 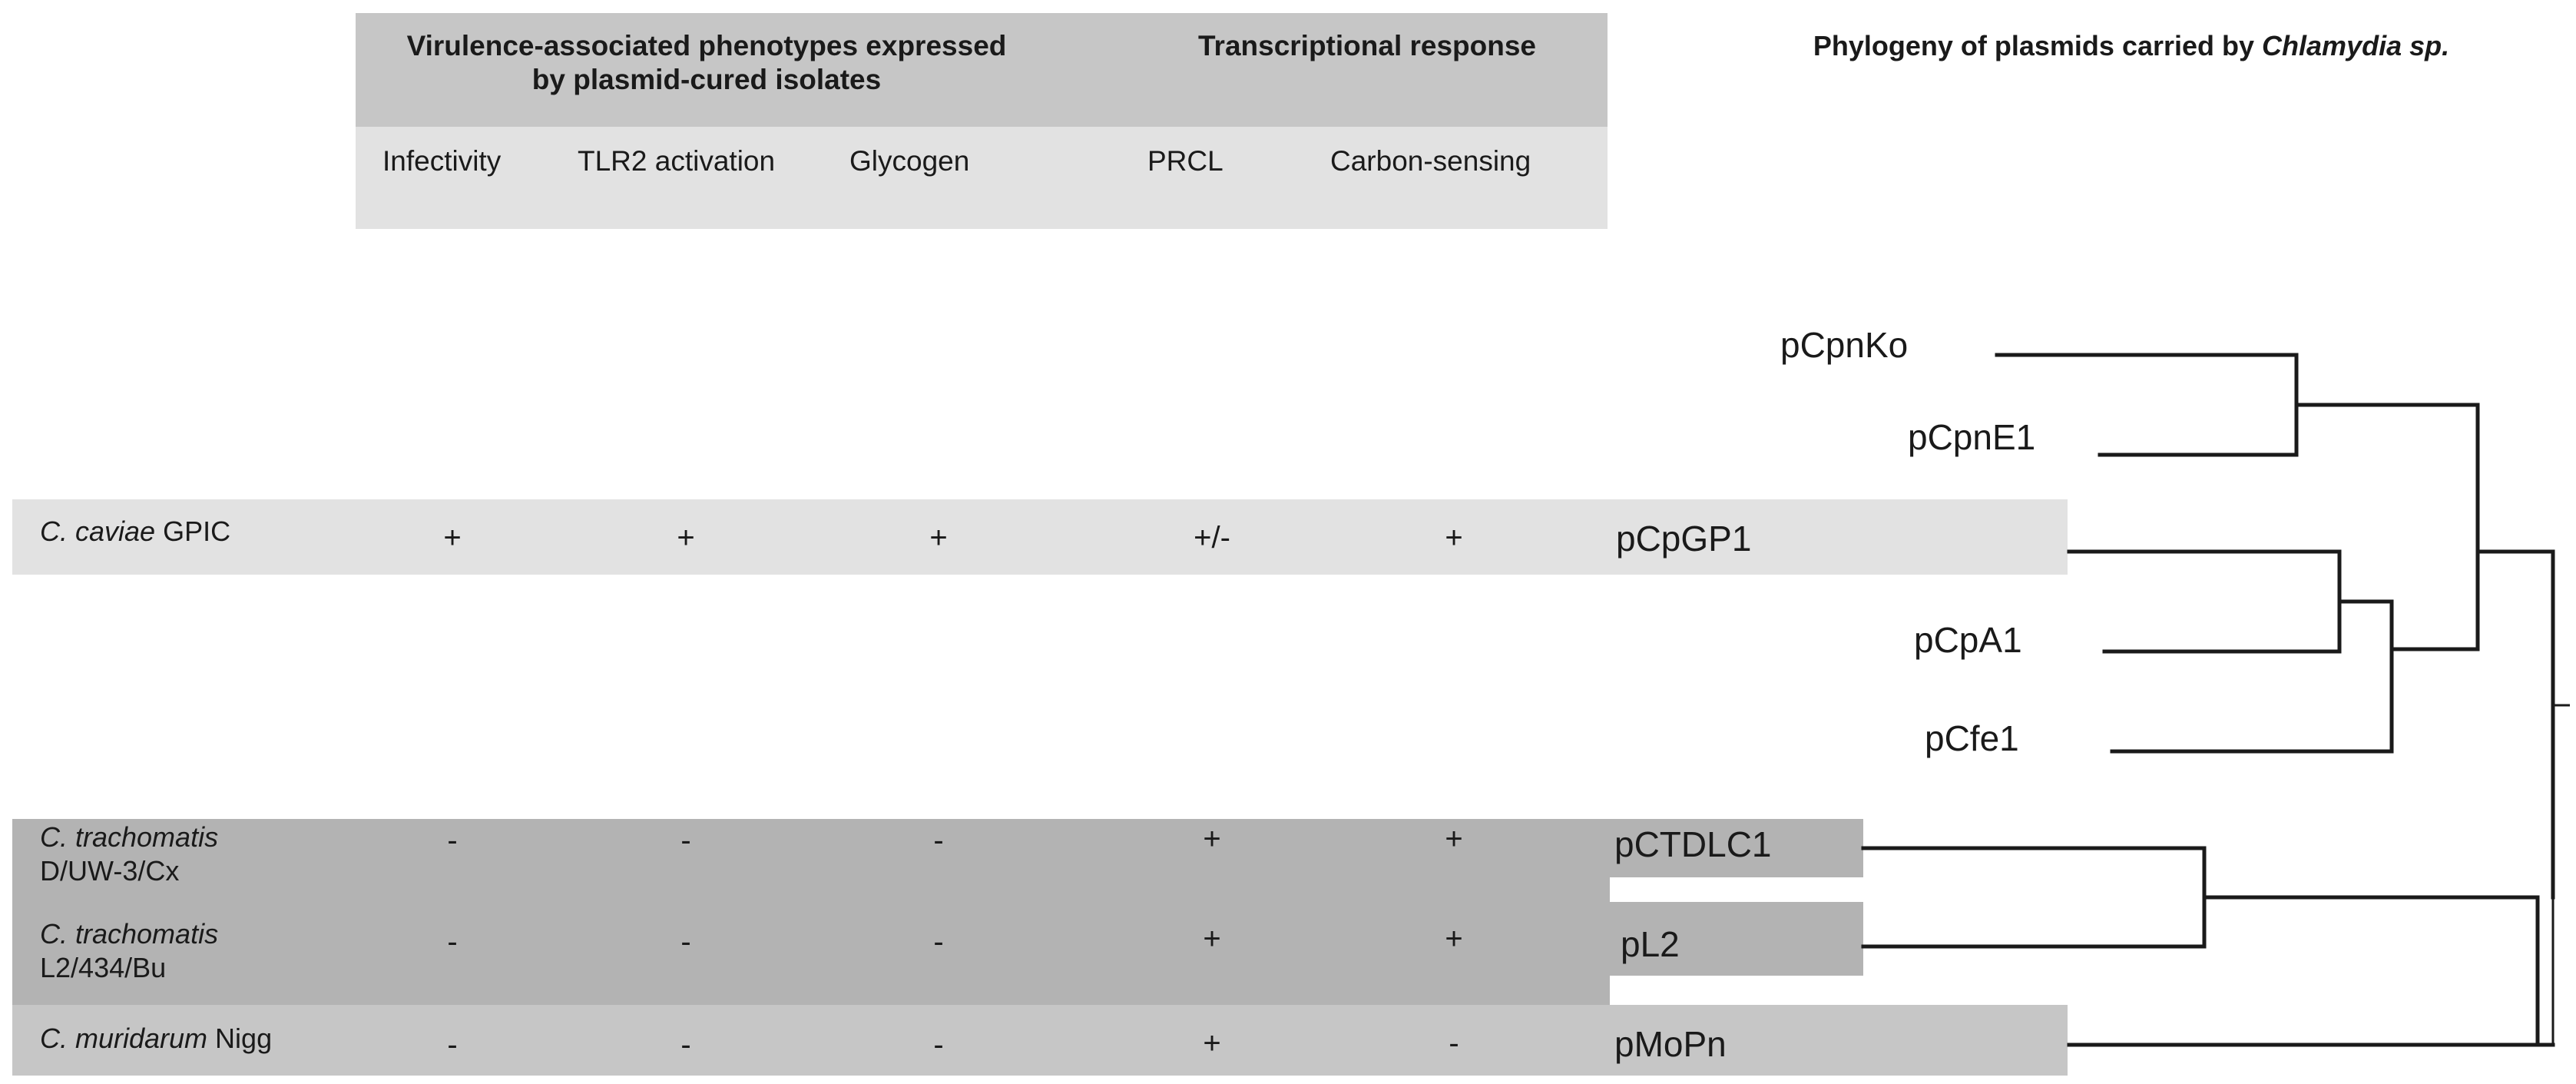 What do you see at coordinates (104, 967) in the screenshot?
I see `strain-line2: L2/434/Bu` at bounding box center [104, 967].